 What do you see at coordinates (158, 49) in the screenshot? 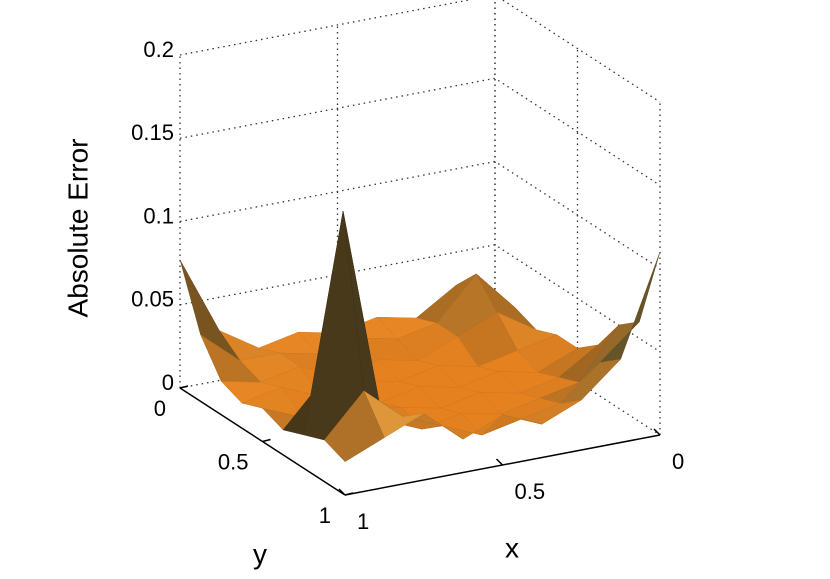
I see `z-tick-label: 0.2` at bounding box center [158, 49].